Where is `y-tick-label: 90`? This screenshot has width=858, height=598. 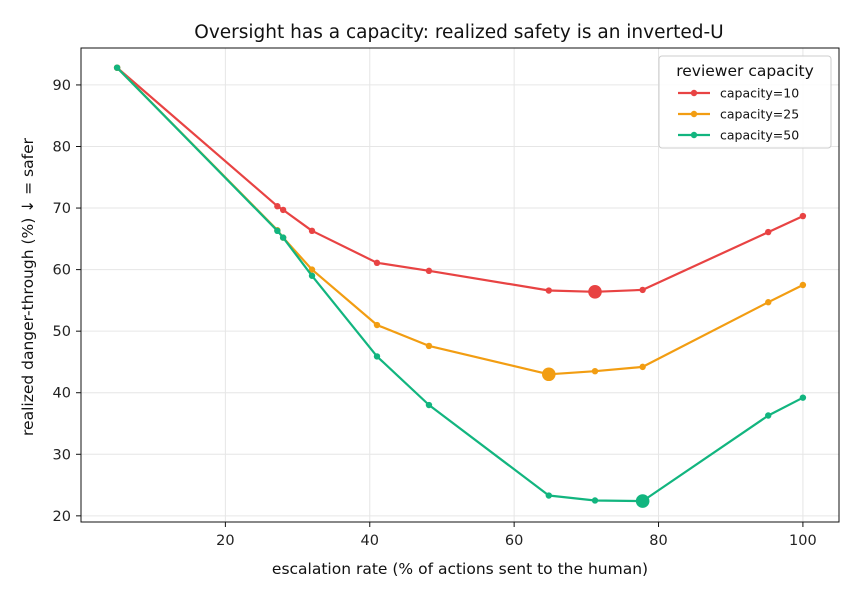 y-tick-label: 90 is located at coordinates (62, 86).